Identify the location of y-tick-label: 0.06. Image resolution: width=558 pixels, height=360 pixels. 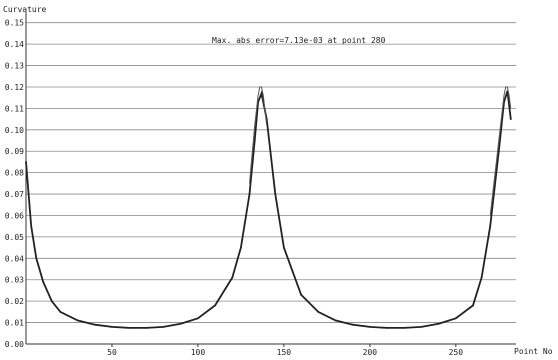
(14, 215).